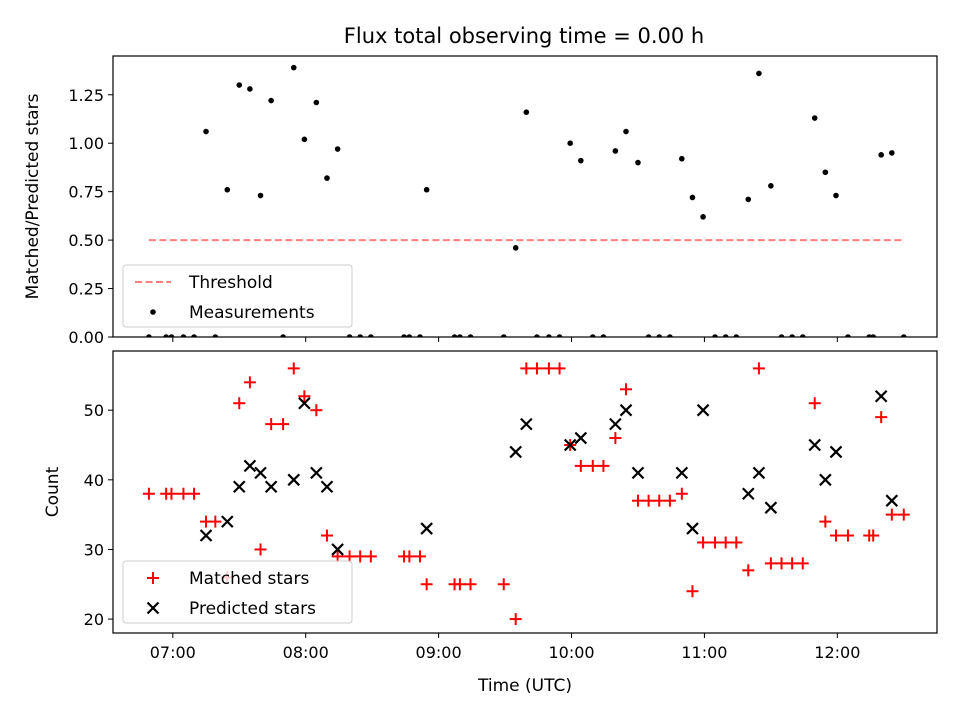  Describe the element at coordinates (153, 578) in the screenshot. I see `legend-matched-symbol` at that location.